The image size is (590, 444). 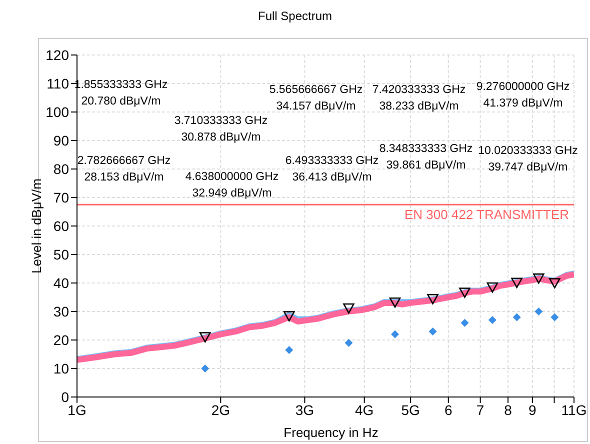 I want to click on y-tick-label: 60, so click(x=61, y=226).